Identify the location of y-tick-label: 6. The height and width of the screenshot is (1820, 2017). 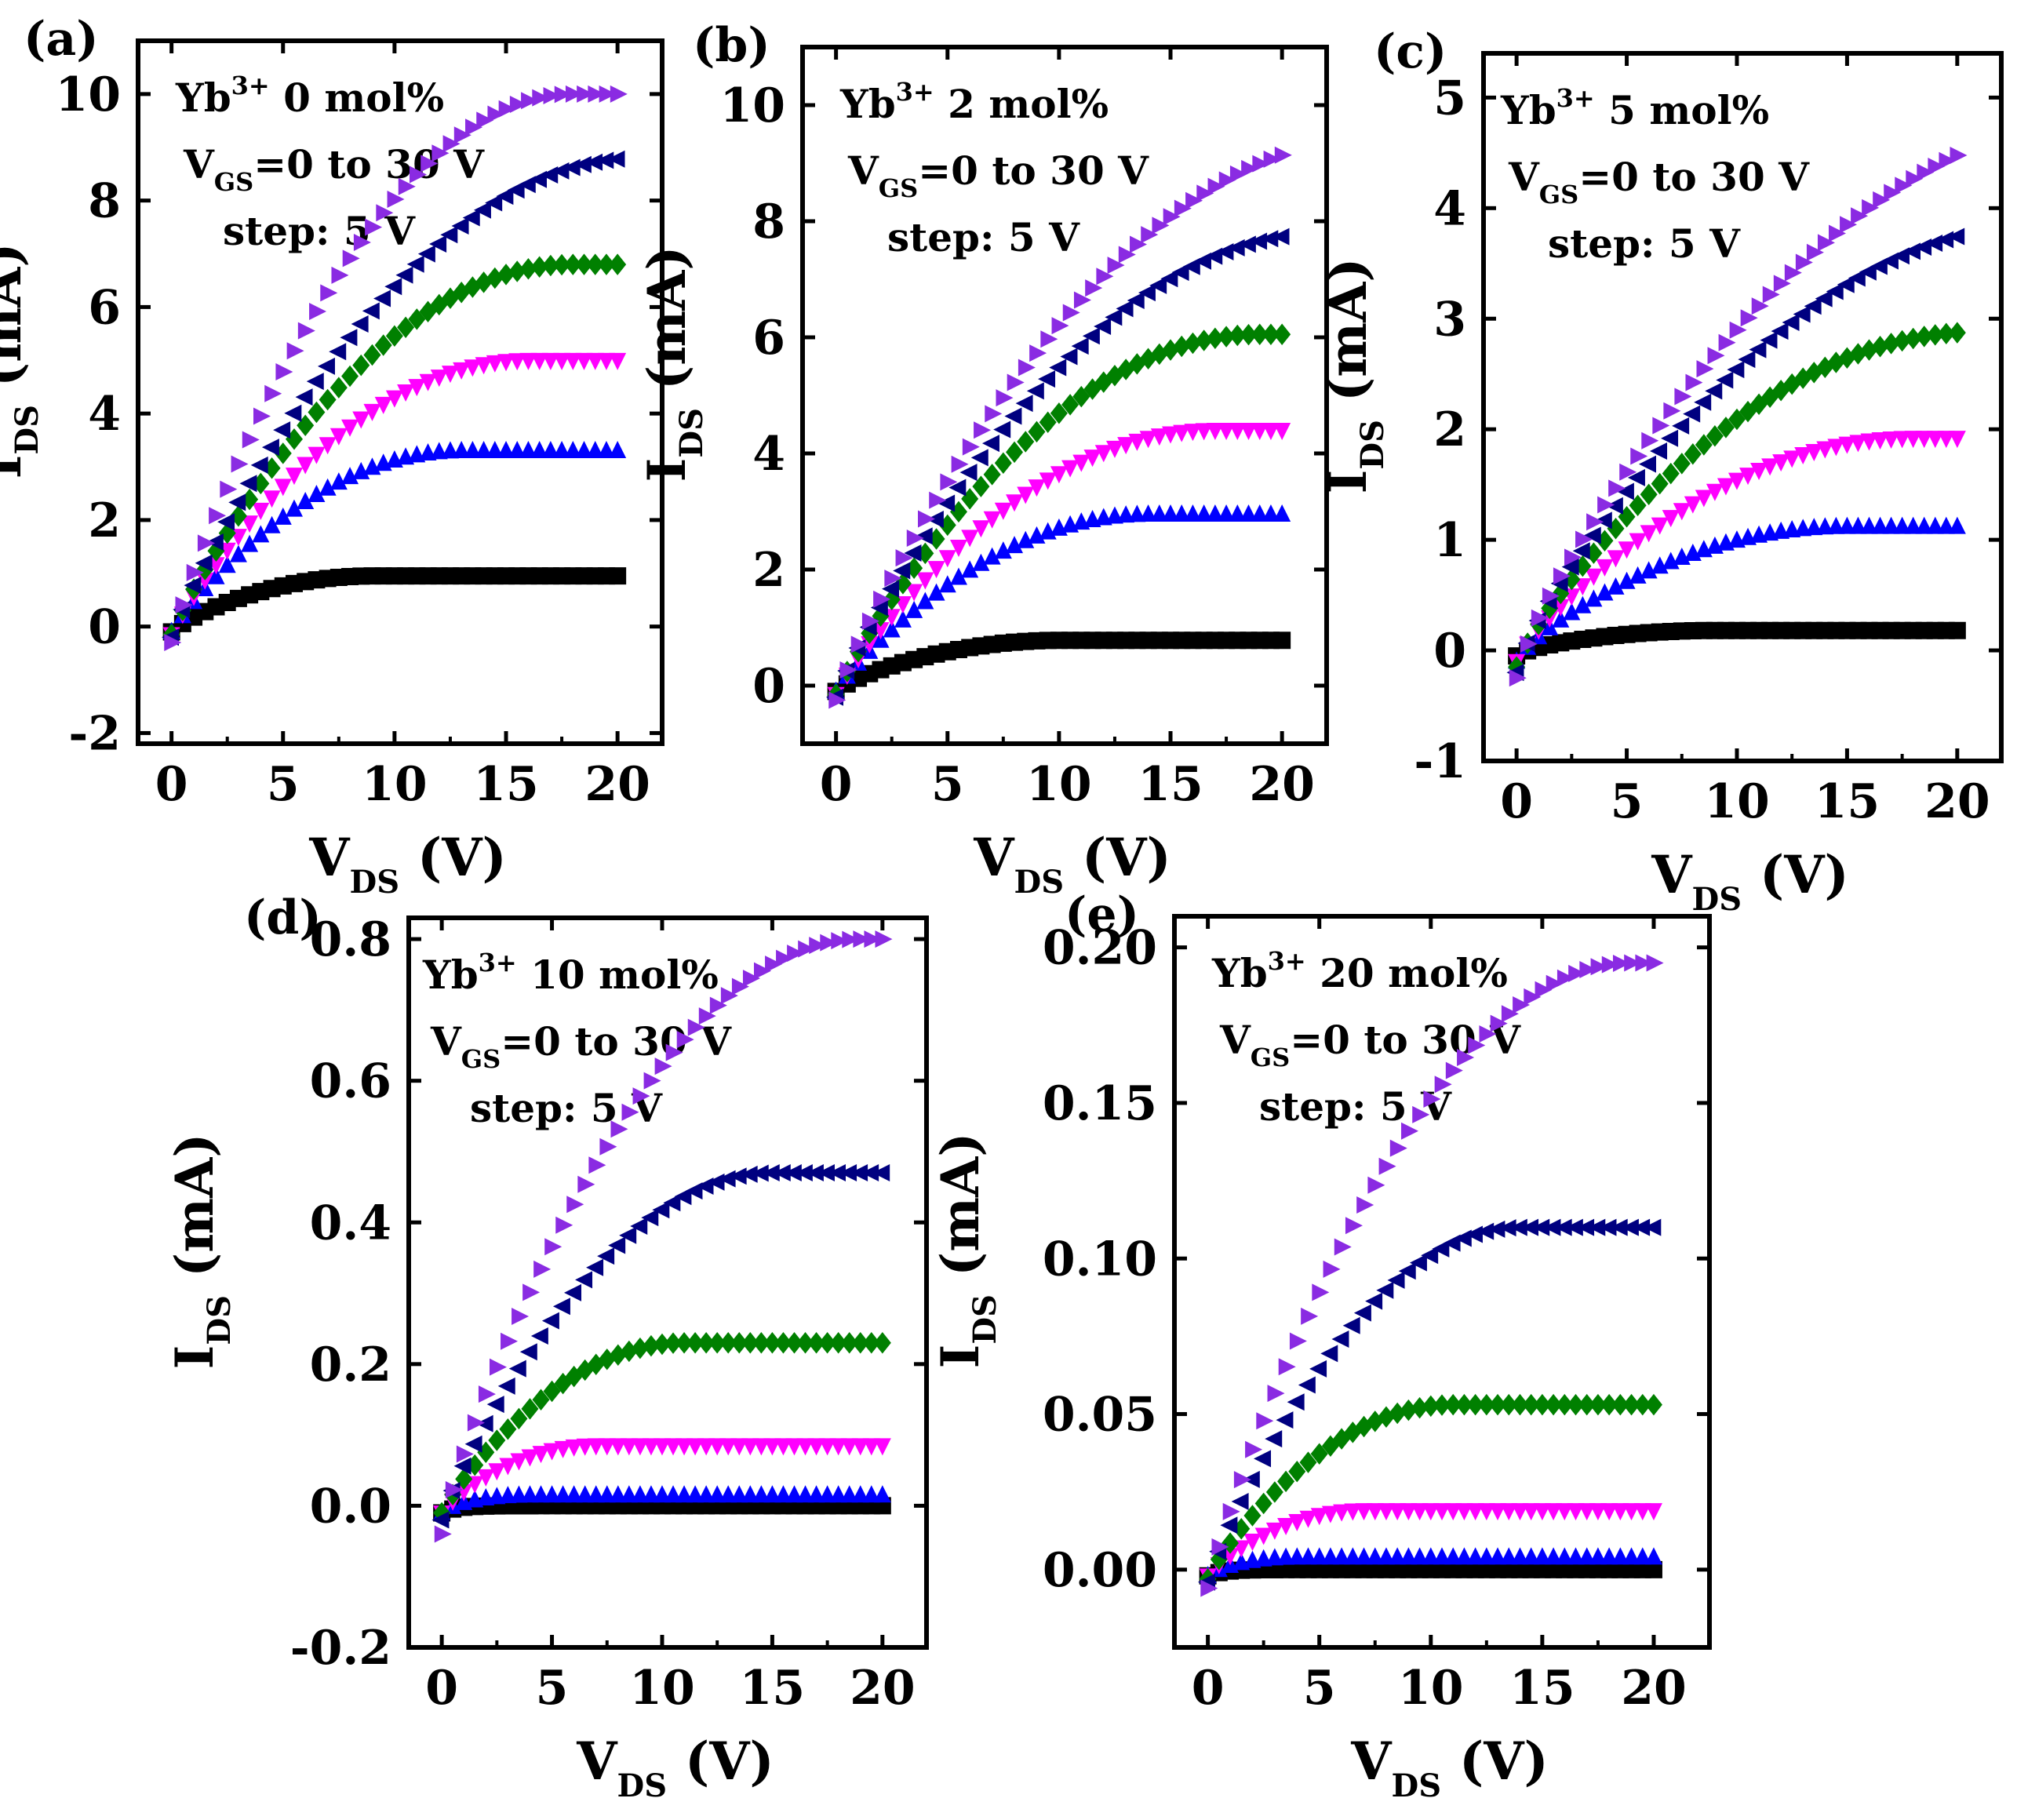
(104, 307).